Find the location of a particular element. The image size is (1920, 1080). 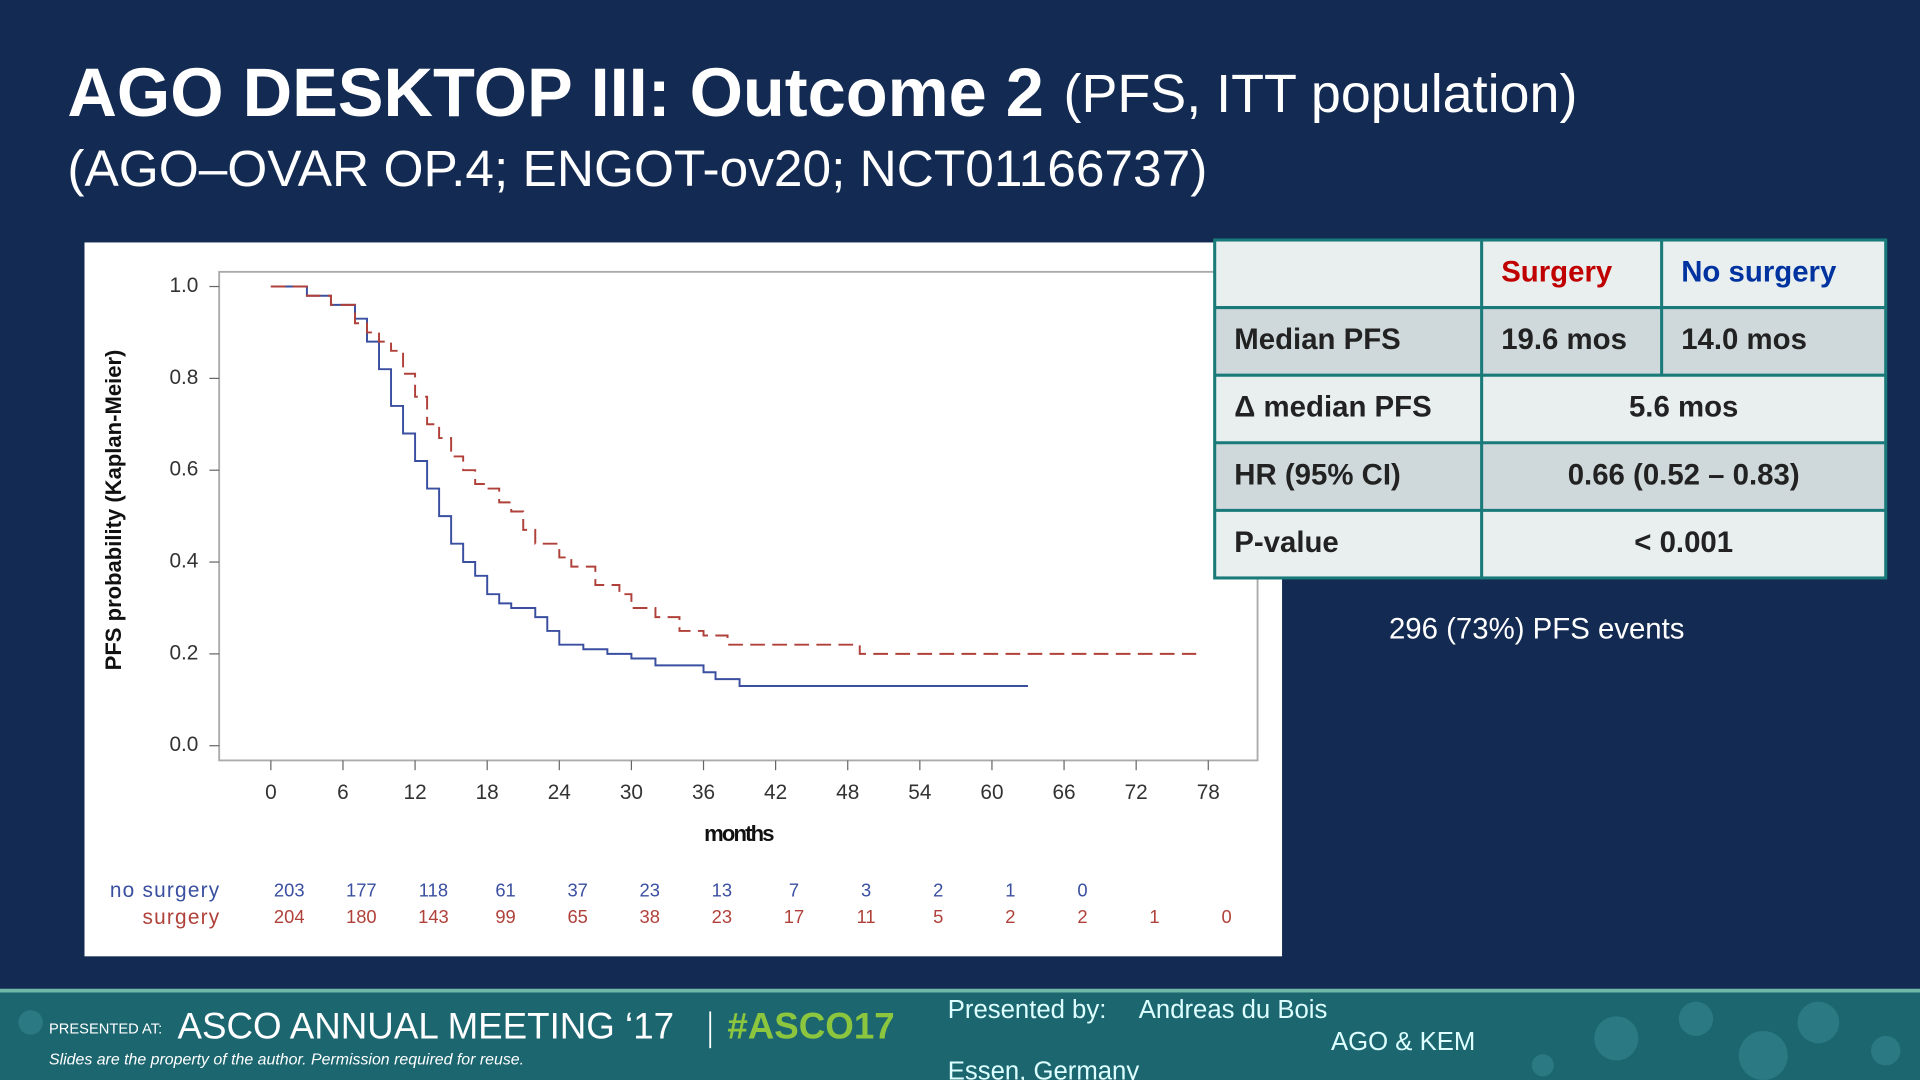

x-tick-label: 54 is located at coordinates (919, 792).